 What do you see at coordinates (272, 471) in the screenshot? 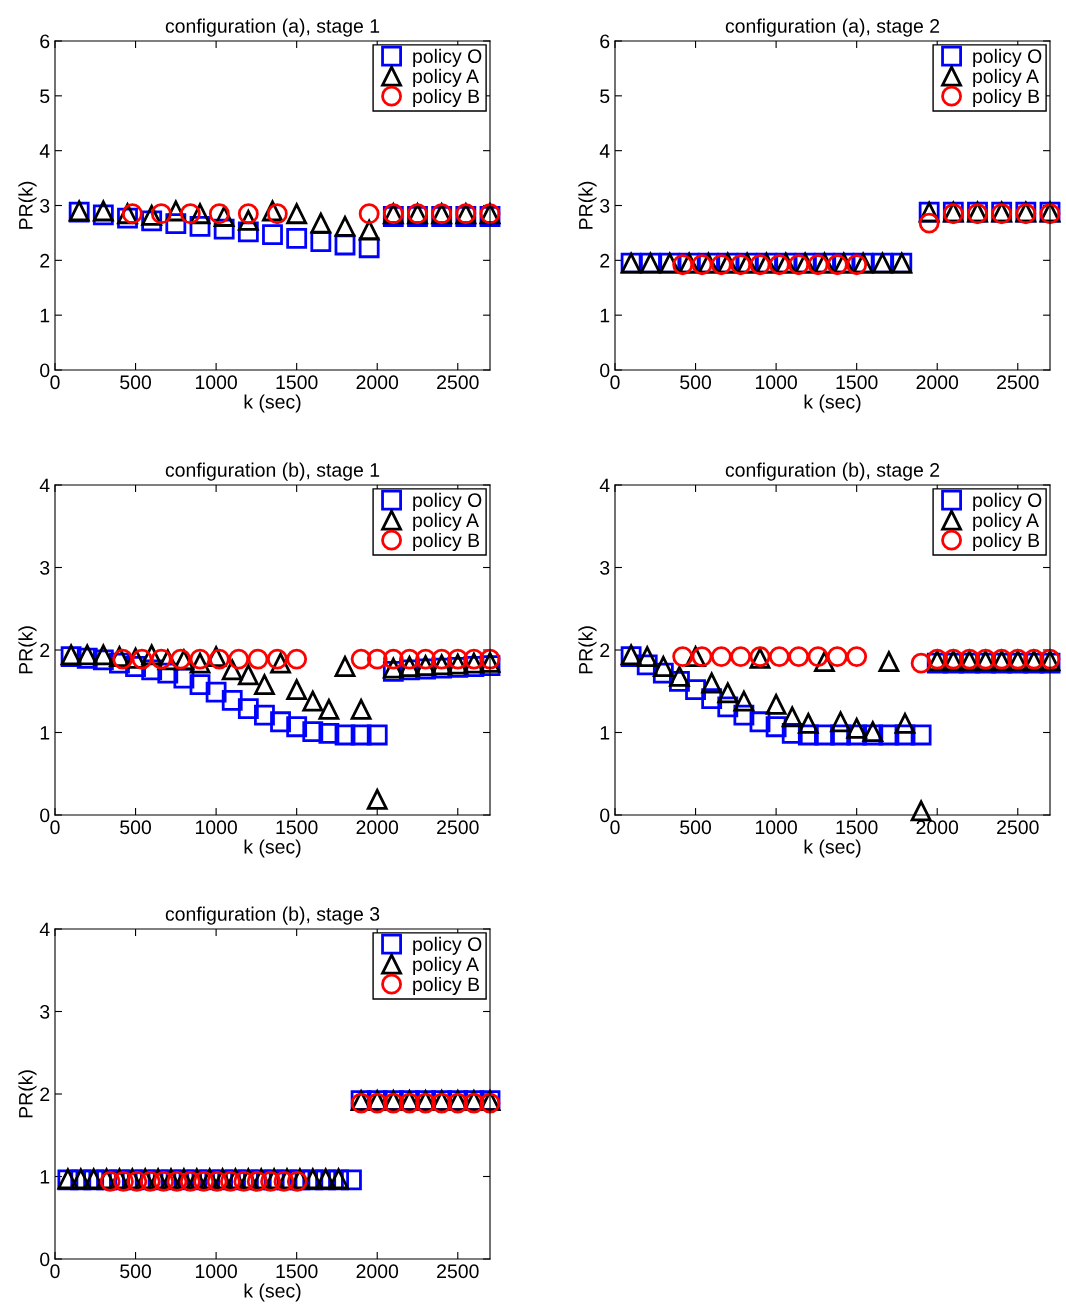
I see `chart-title: configuration (b), stage 1` at bounding box center [272, 471].